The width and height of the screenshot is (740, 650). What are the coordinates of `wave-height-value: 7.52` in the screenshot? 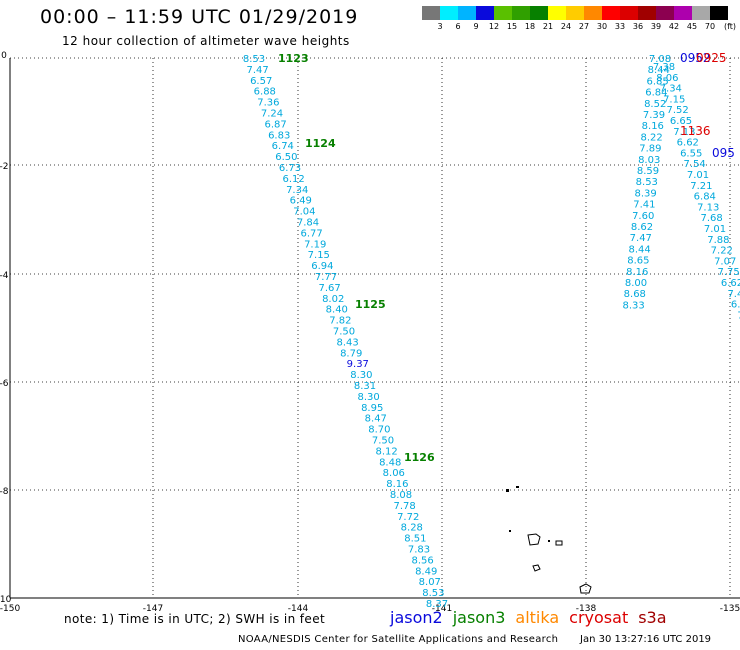 It's located at (677, 110).